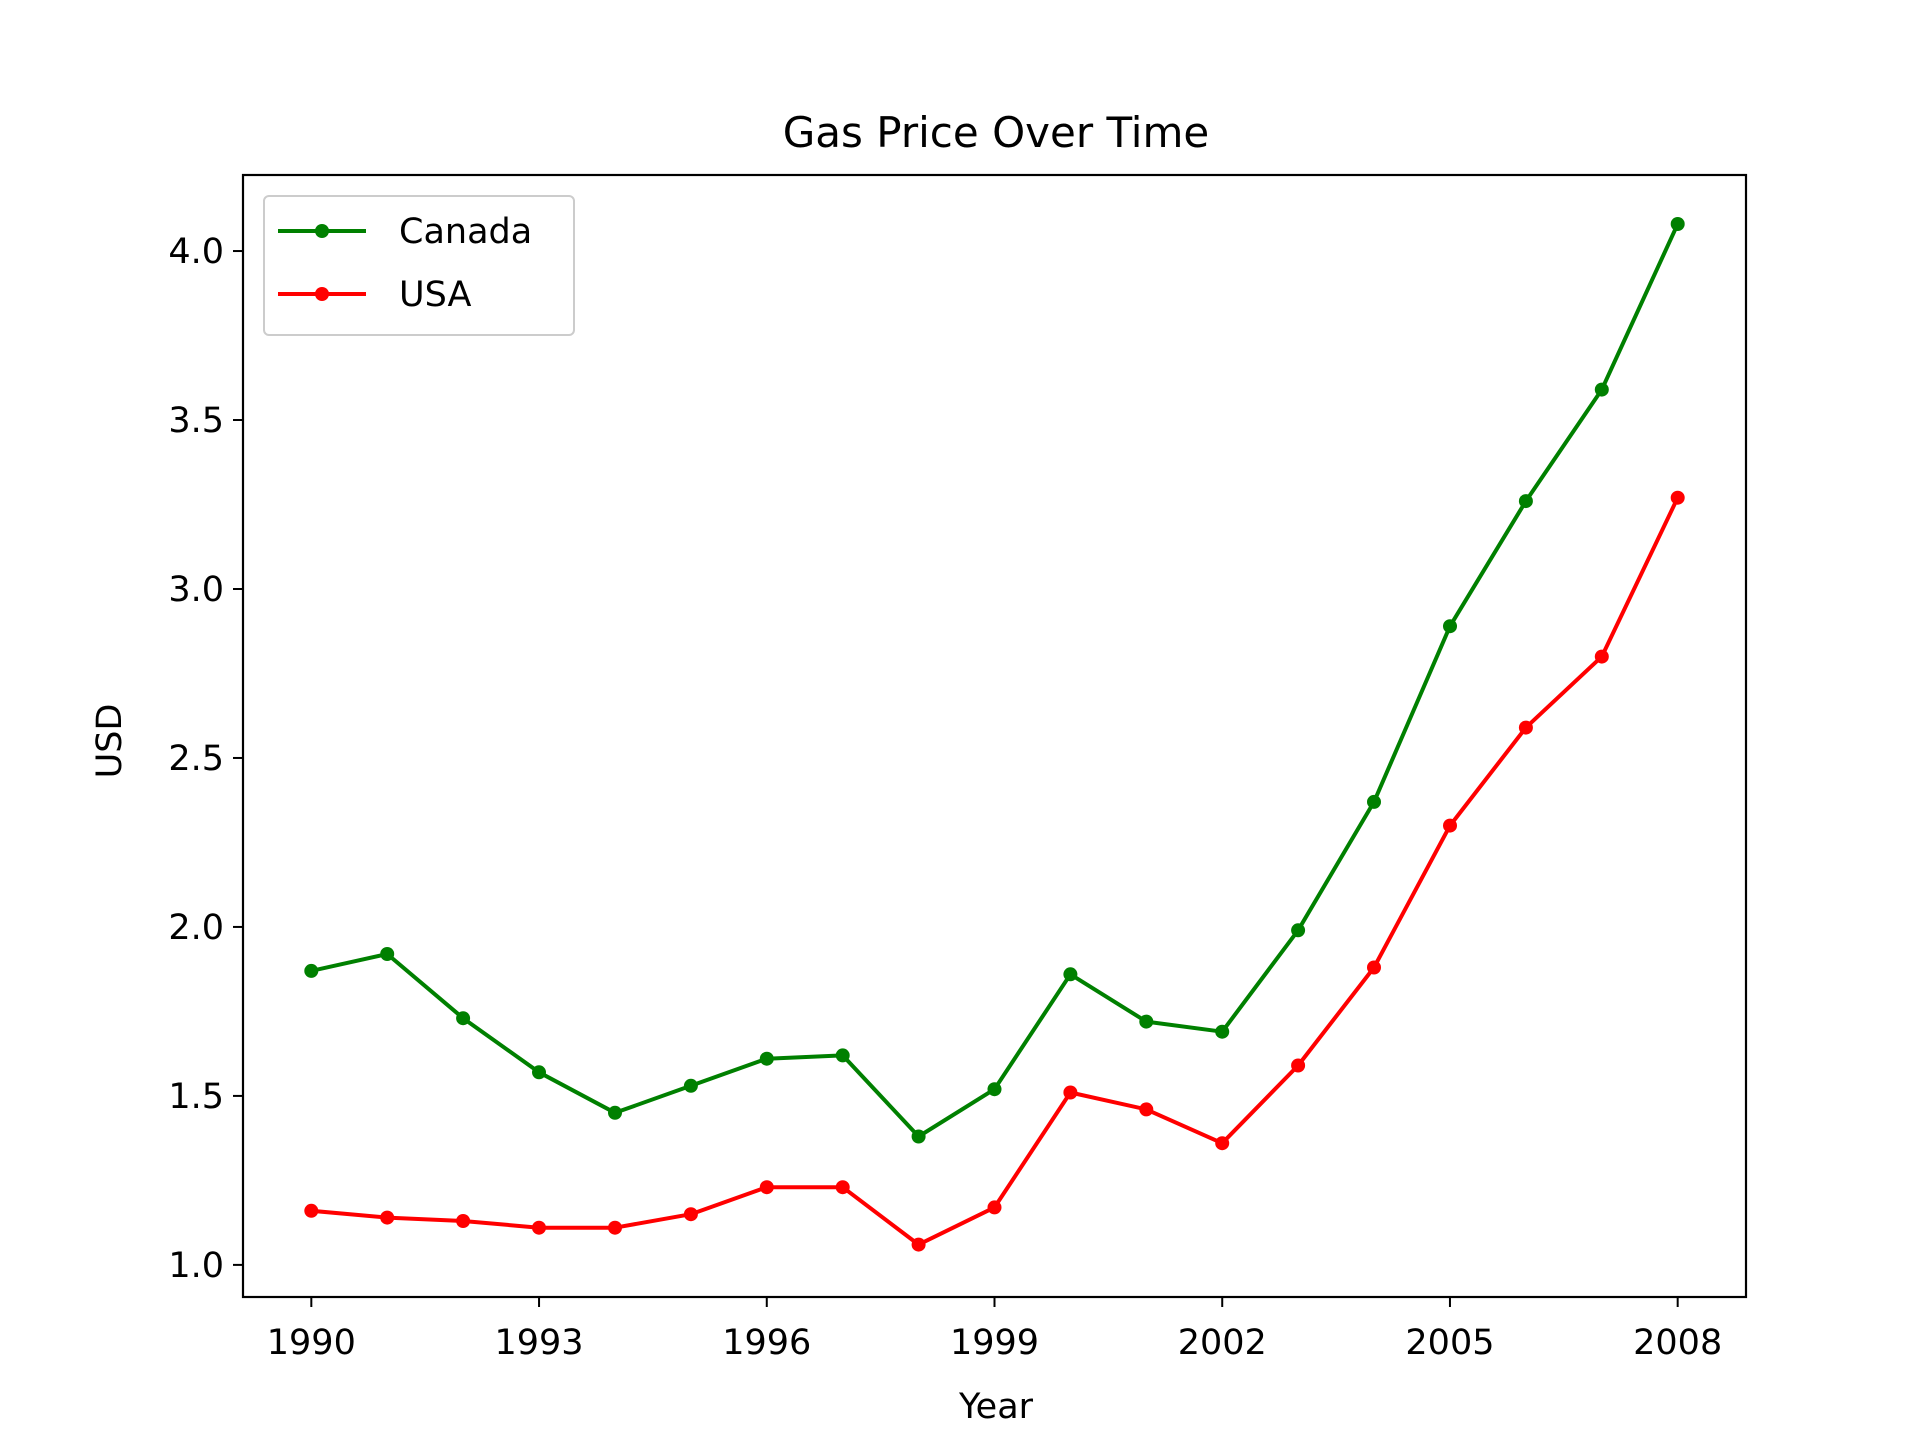 The width and height of the screenshot is (1920, 1440). Describe the element at coordinates (996, 132) in the screenshot. I see `chart-title: Gas Price Over Time` at that location.